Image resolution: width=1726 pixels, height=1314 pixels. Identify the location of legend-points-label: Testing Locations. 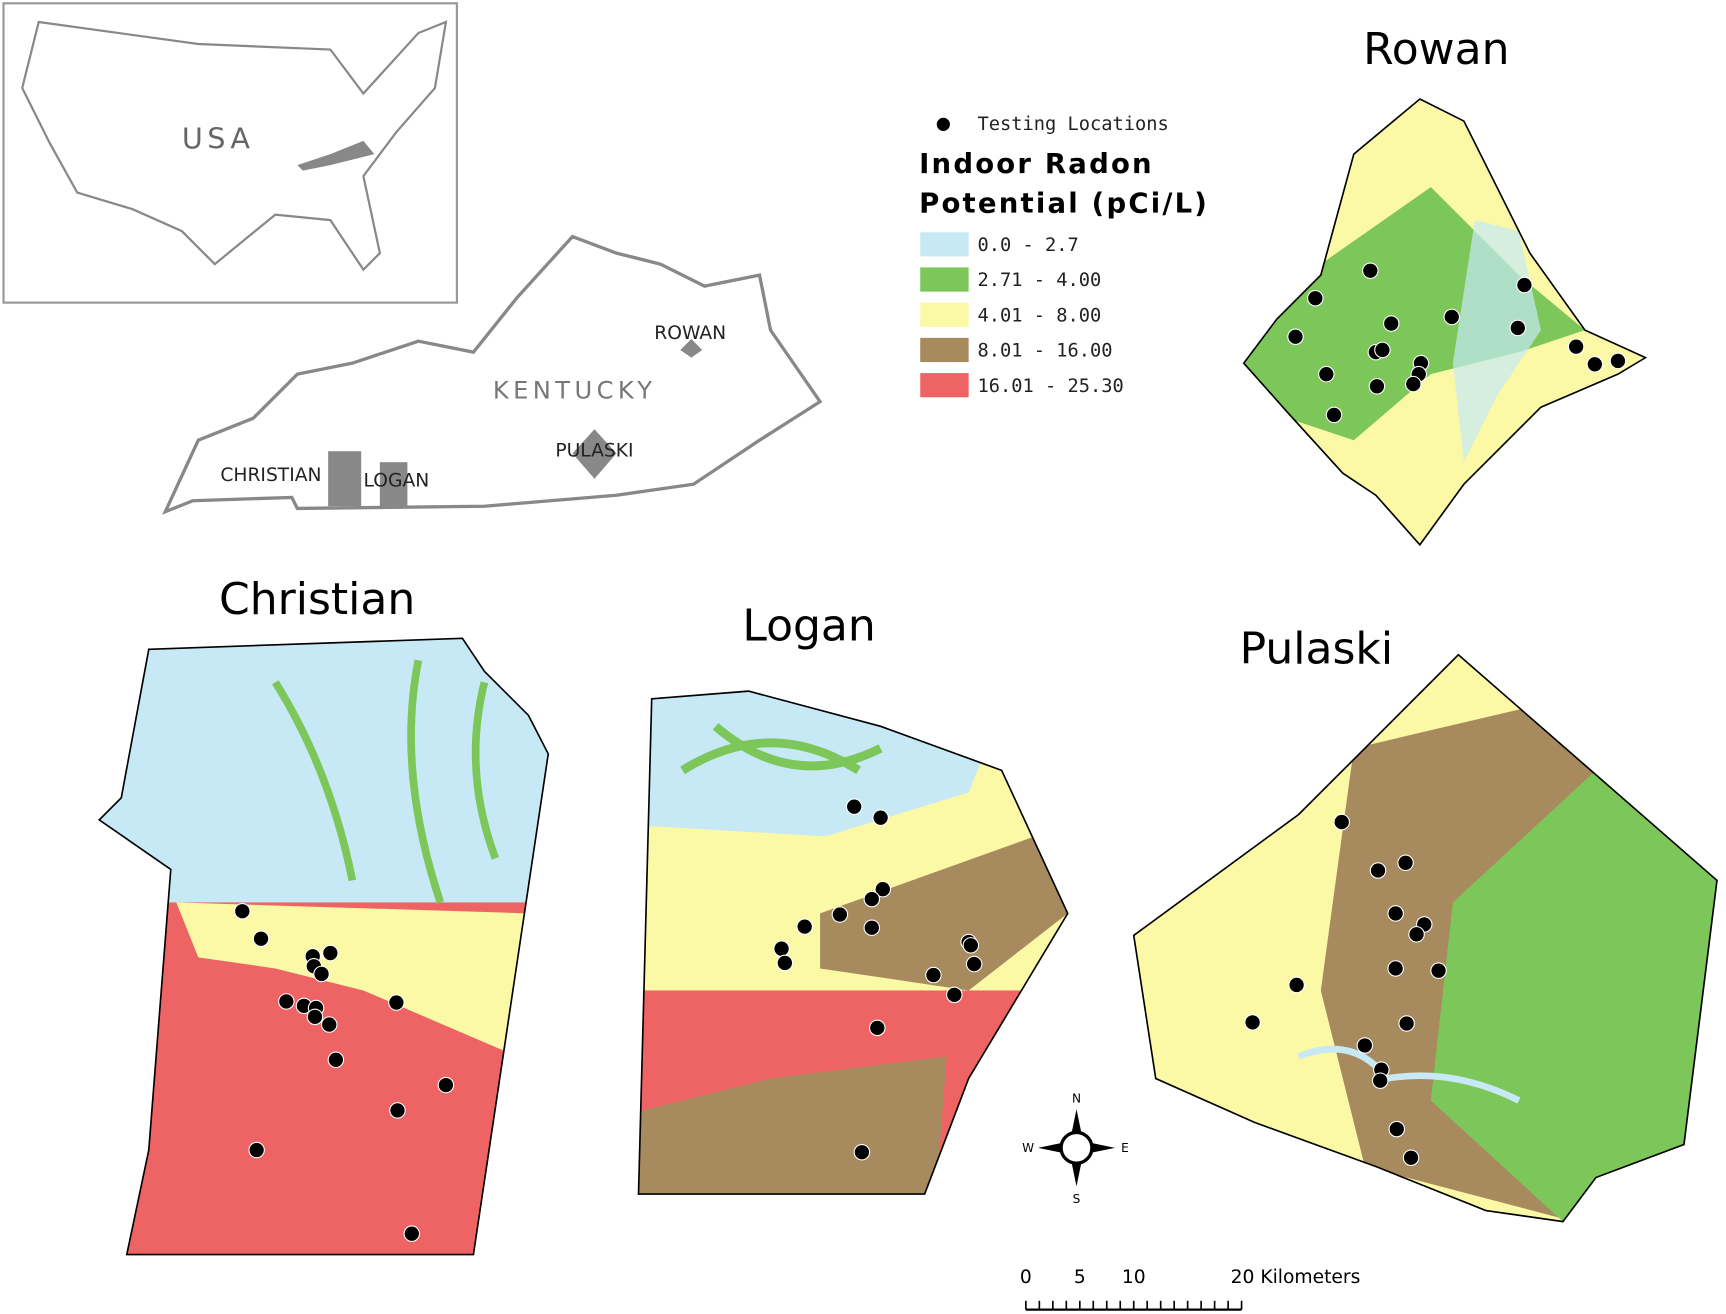
(1072, 124).